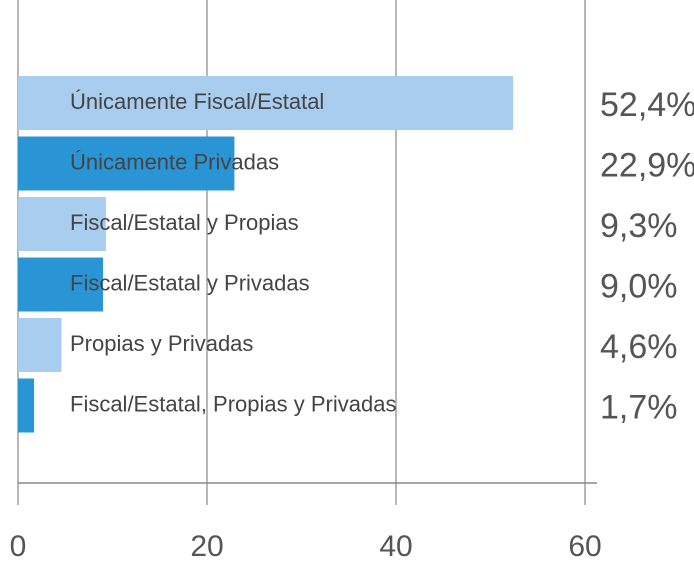  What do you see at coordinates (206, 546) in the screenshot?
I see `x-tick-label: 20` at bounding box center [206, 546].